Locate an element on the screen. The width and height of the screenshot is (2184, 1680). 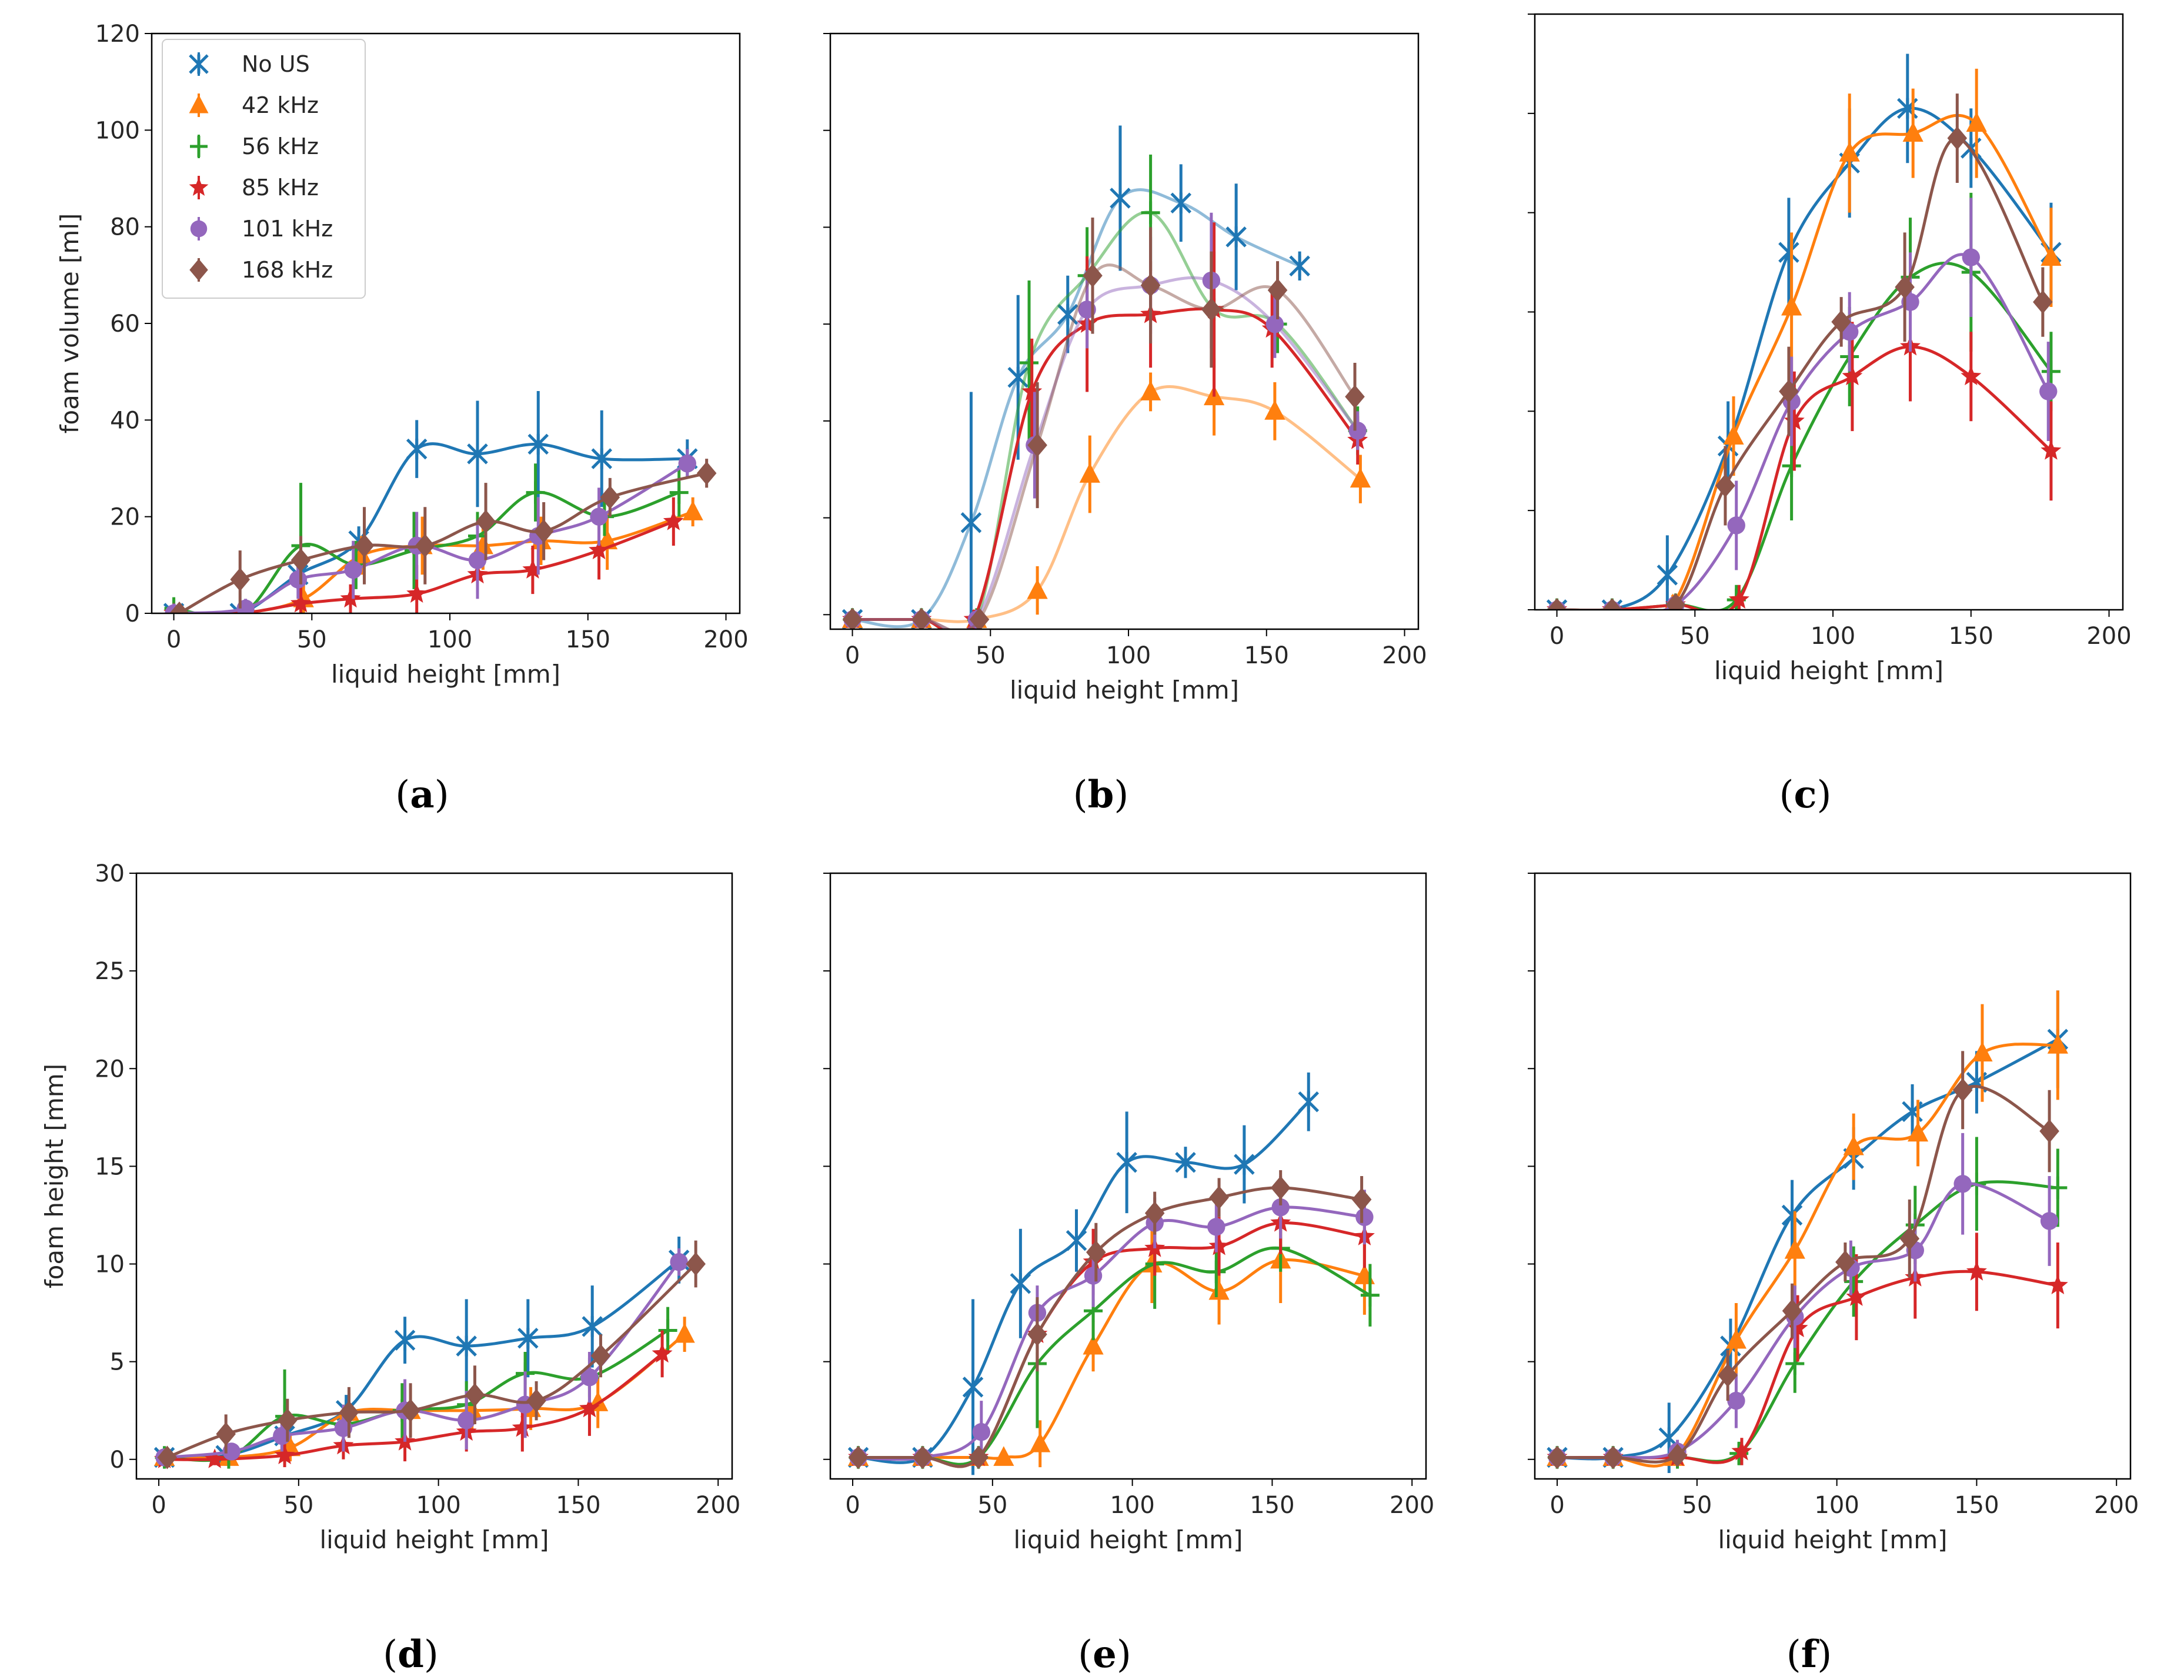
y-axis-label: foam volume [ml] is located at coordinates (69, 323).